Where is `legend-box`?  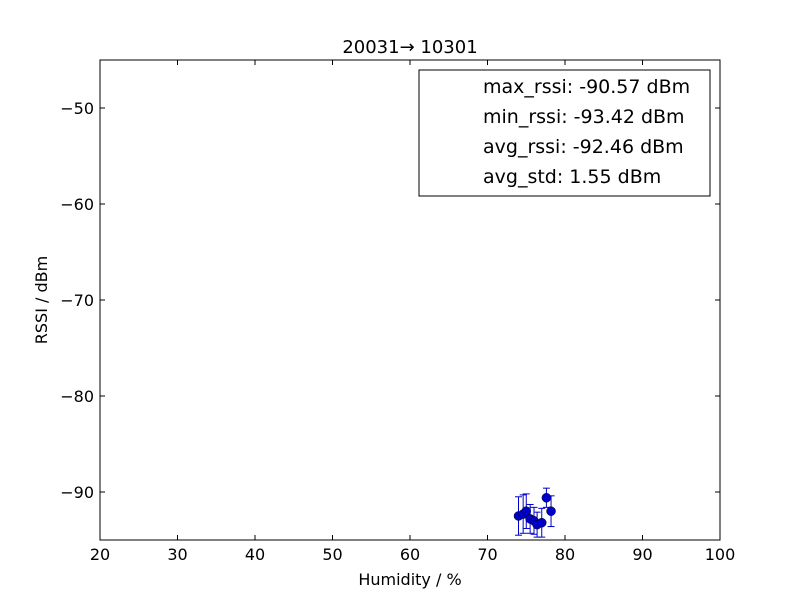 legend-box is located at coordinates (564, 133).